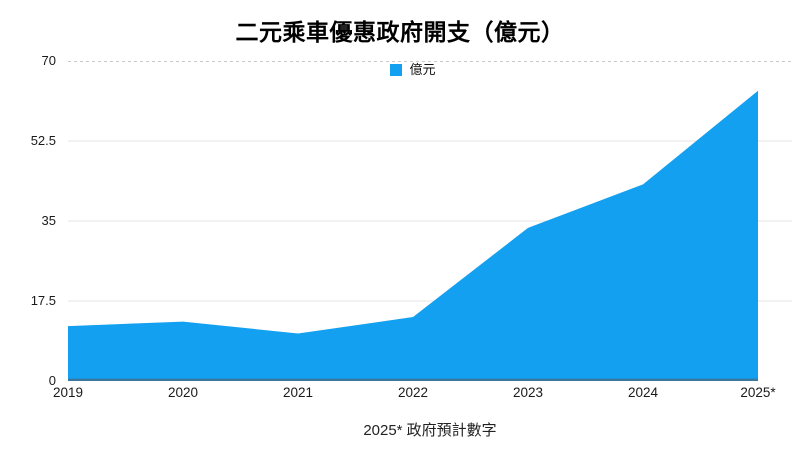  What do you see at coordinates (396, 70) in the screenshot?
I see `legend-swatch` at bounding box center [396, 70].